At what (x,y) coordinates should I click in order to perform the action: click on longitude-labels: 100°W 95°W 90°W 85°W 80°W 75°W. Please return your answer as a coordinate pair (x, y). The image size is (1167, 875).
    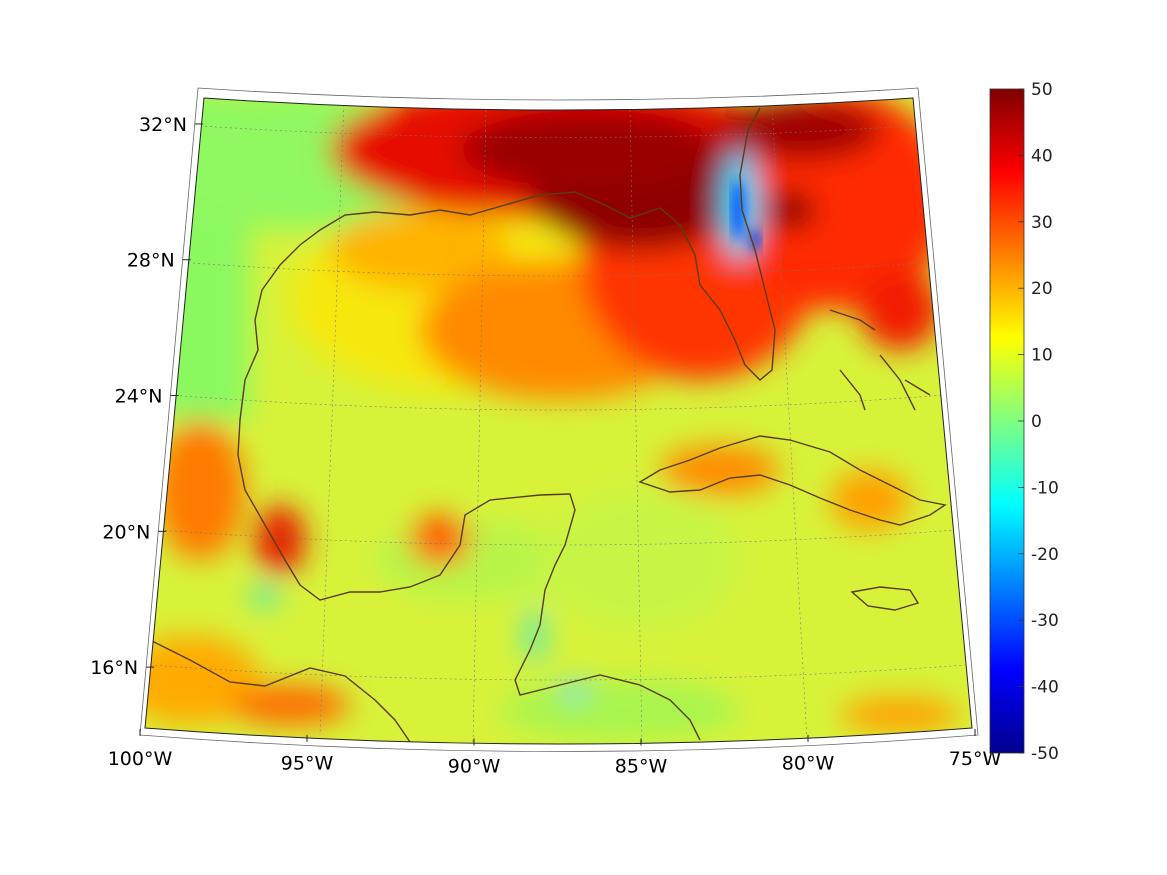
    Looking at the image, I should click on (555, 753).